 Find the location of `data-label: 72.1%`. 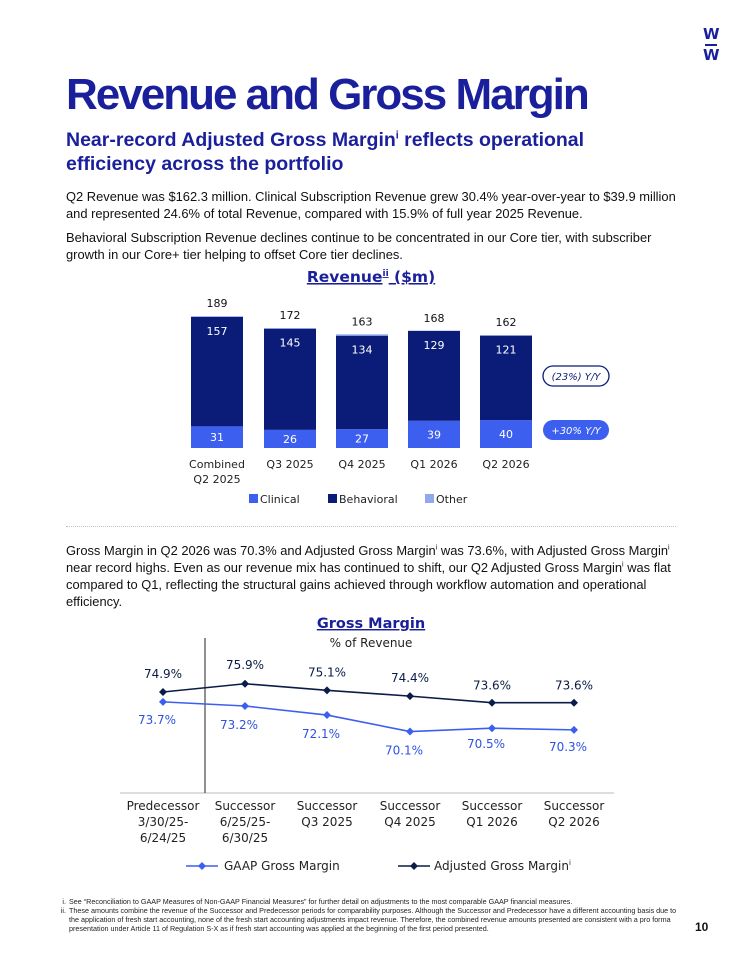

data-label: 72.1% is located at coordinates (321, 734).